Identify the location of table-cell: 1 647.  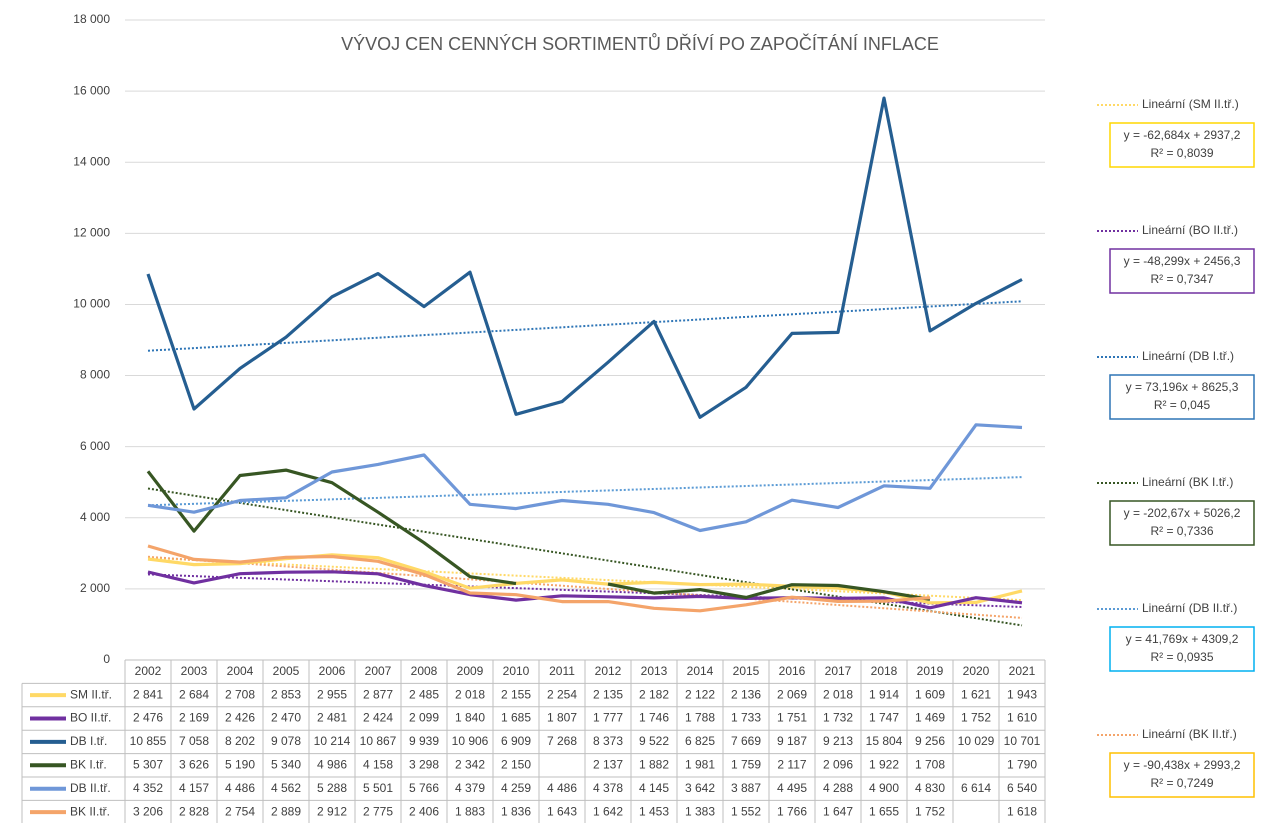
(838, 811).